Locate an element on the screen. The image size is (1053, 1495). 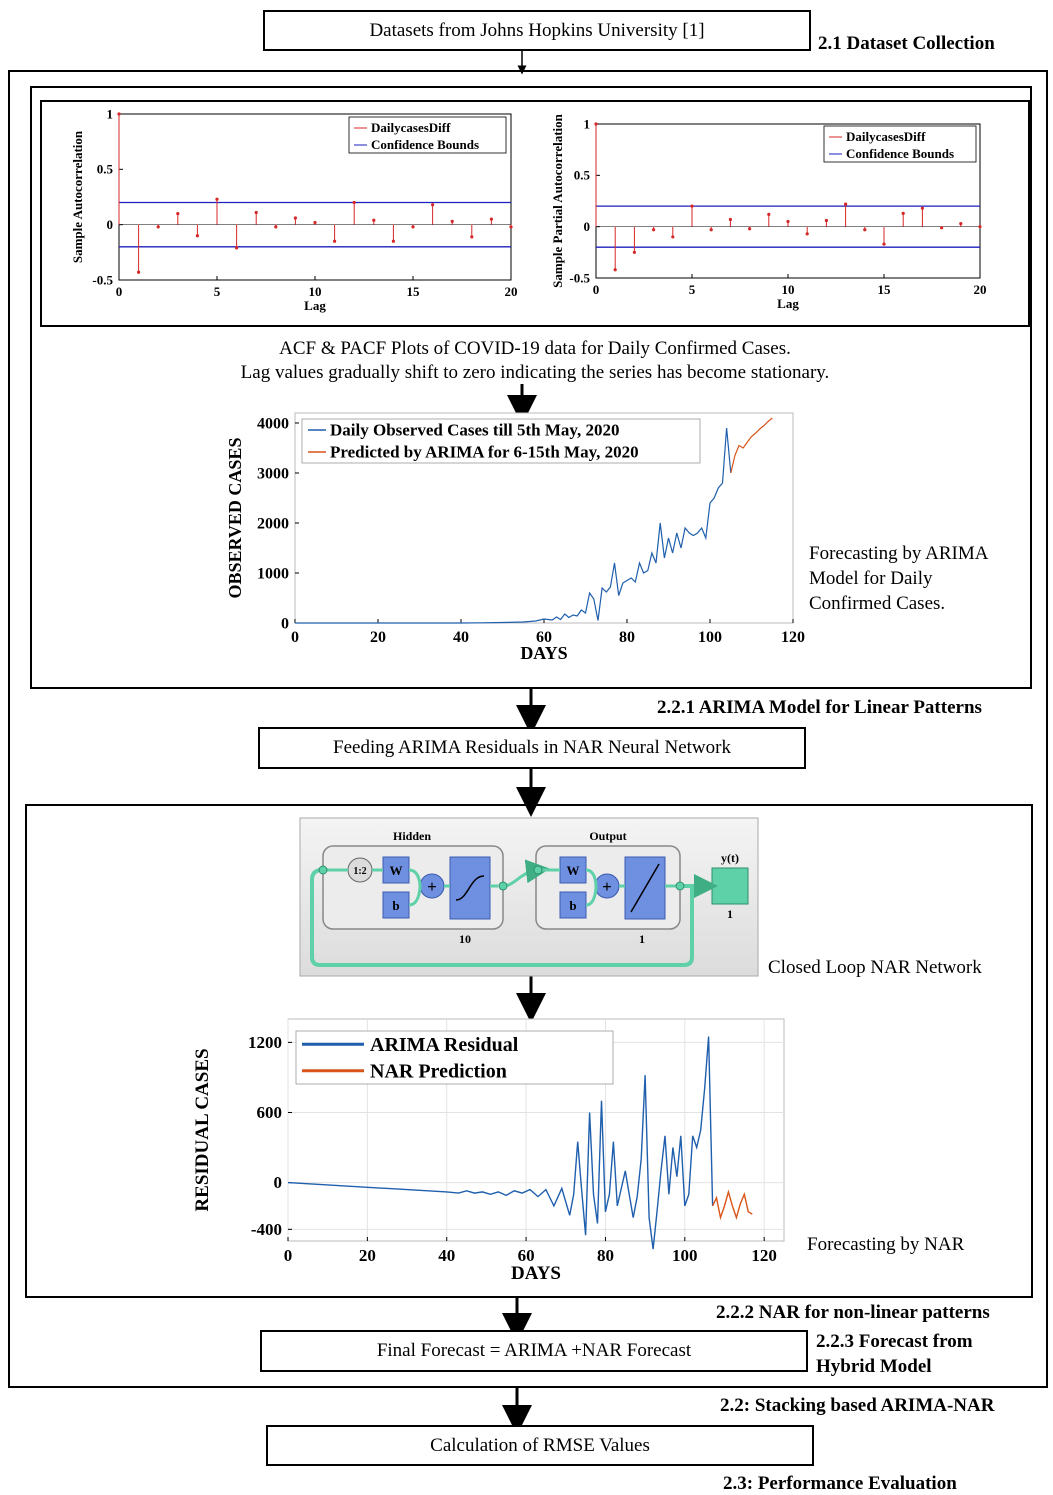
pacf-xlabel: Lag is located at coordinates (788, 303).